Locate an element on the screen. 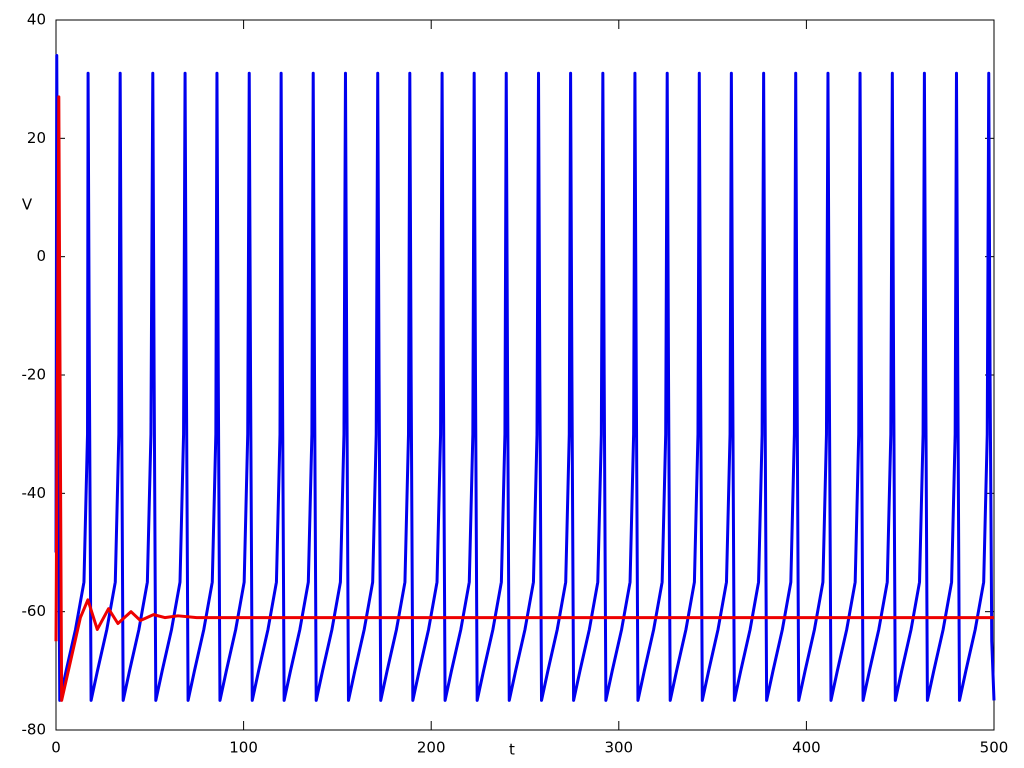 The width and height of the screenshot is (1024, 768). y-tick-label: 40 is located at coordinates (36, 20).